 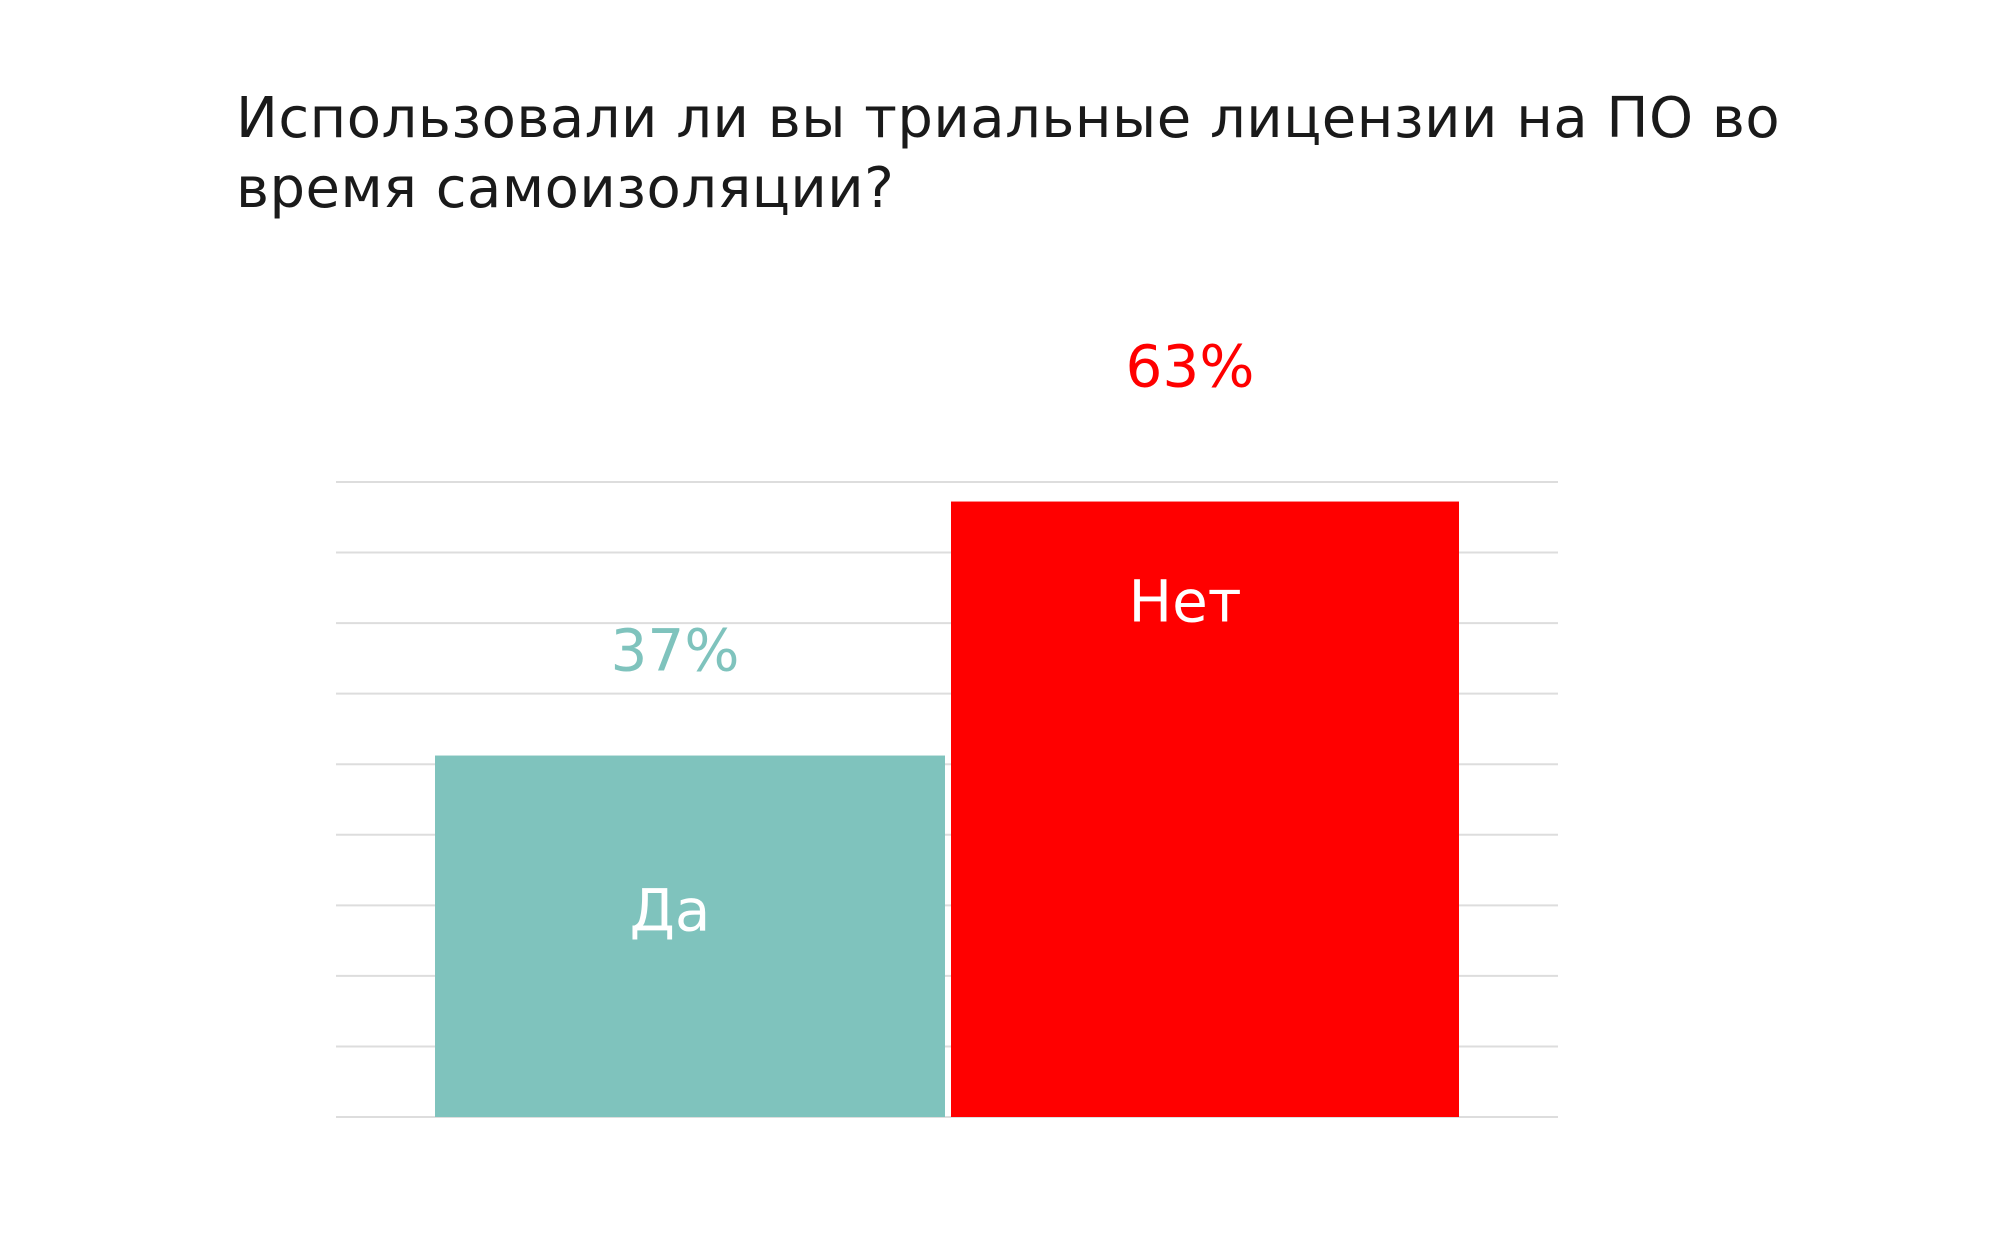 I want to click on value-label: 37%, so click(x=675, y=651).